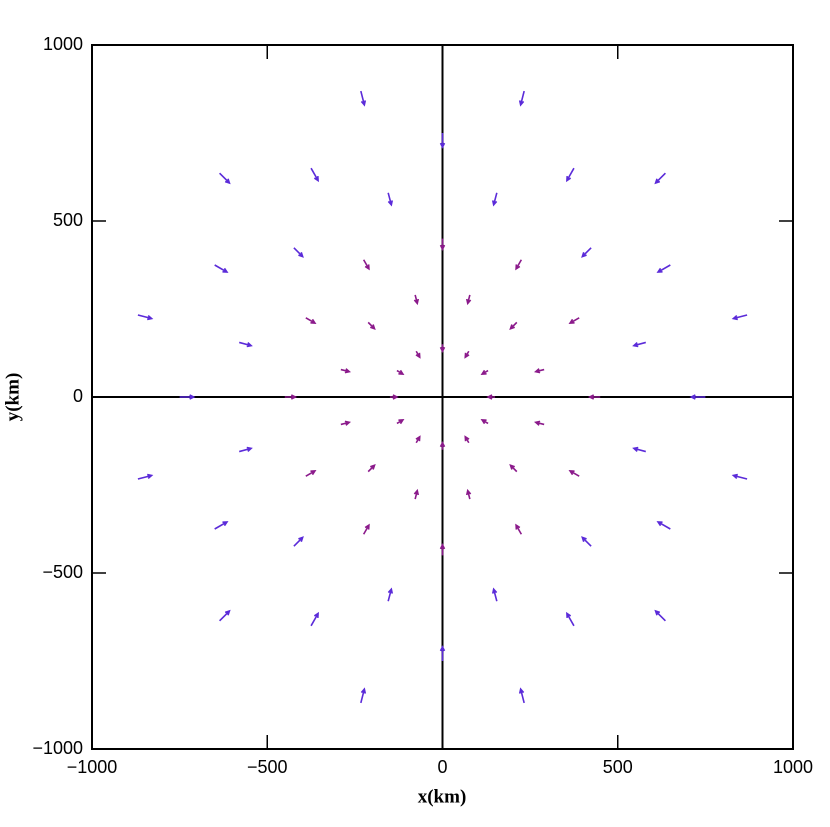 This screenshot has height=827, width=830. What do you see at coordinates (62, 572) in the screenshot?
I see `y-tick-label: −500` at bounding box center [62, 572].